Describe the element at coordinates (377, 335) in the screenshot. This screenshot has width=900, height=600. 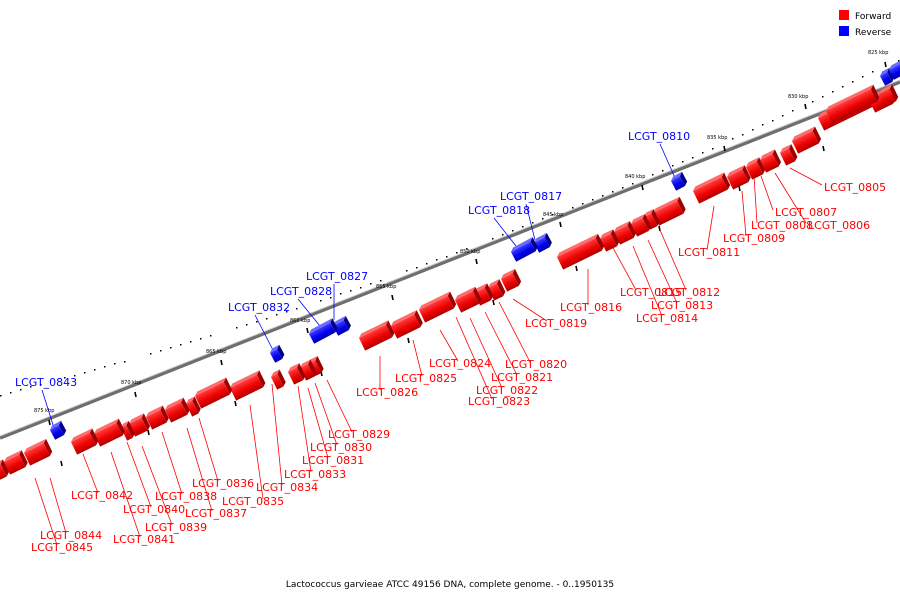
I see `LCGT_0830-feature` at that location.